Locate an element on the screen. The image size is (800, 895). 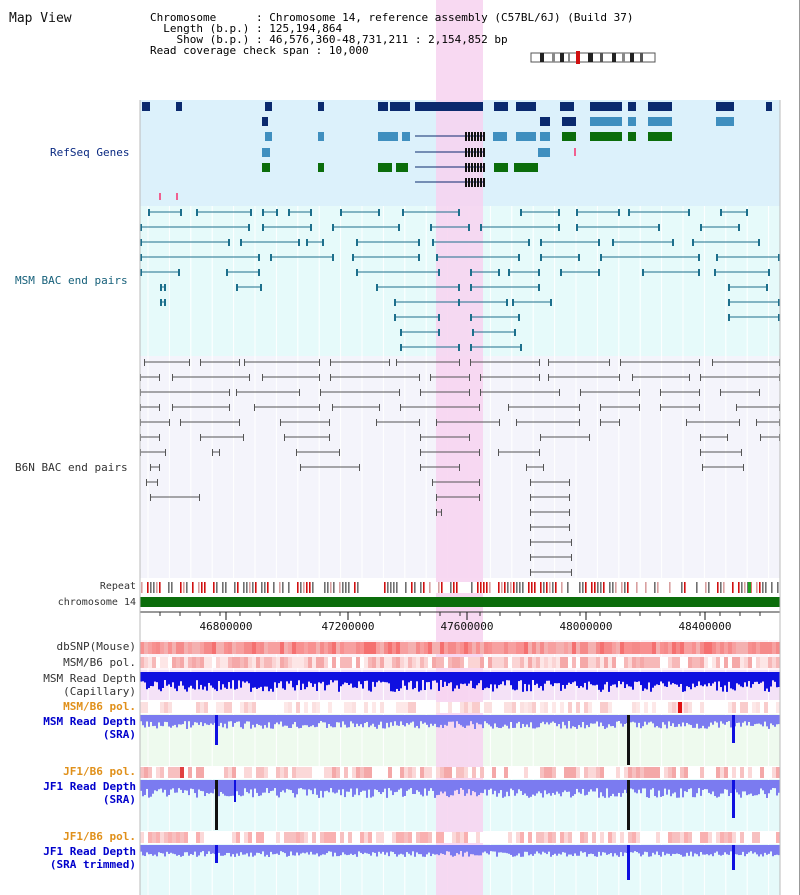
track-label-refseq-genes: RefSeq Genes is located at coordinates (90, 152).